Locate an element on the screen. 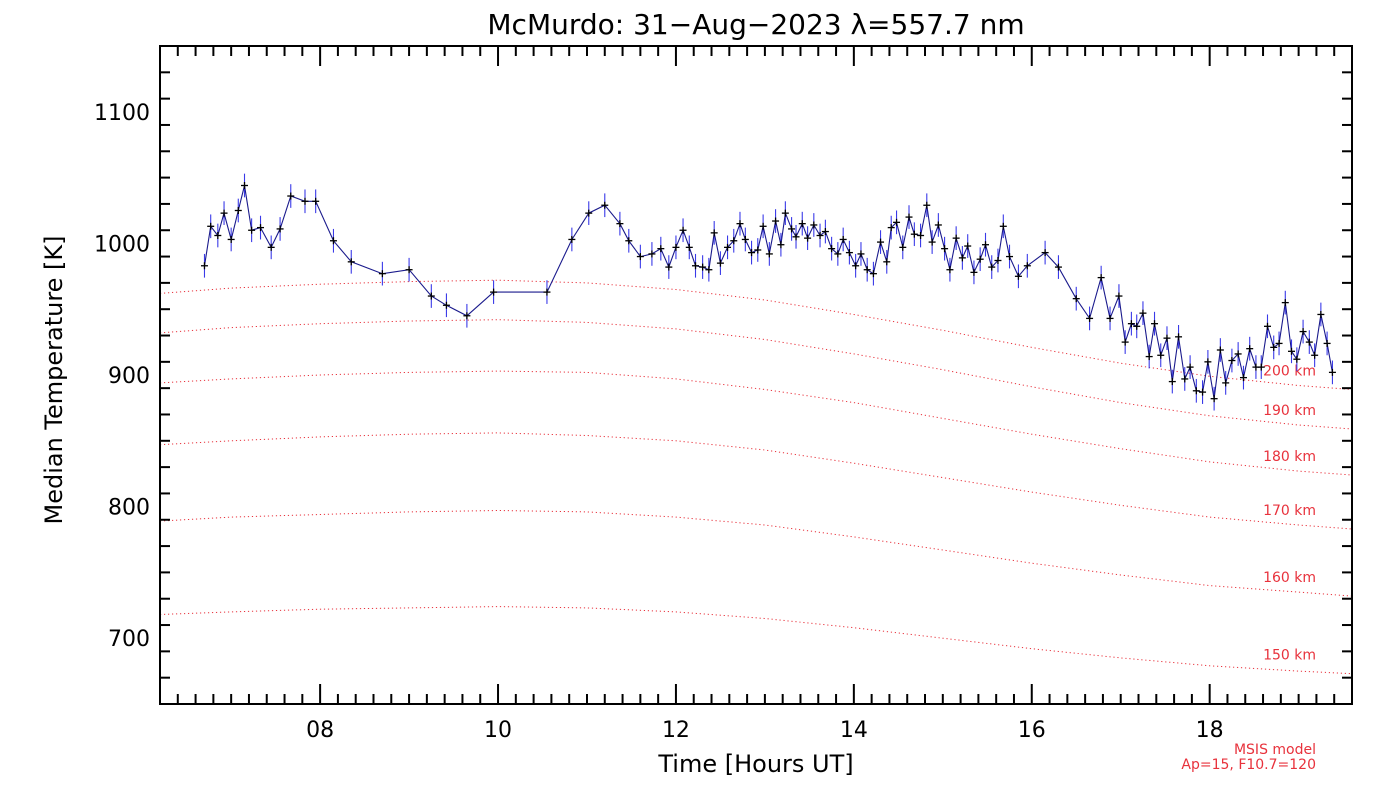 The height and width of the screenshot is (800, 1400). y-tick-label: 800 is located at coordinates (129, 508).